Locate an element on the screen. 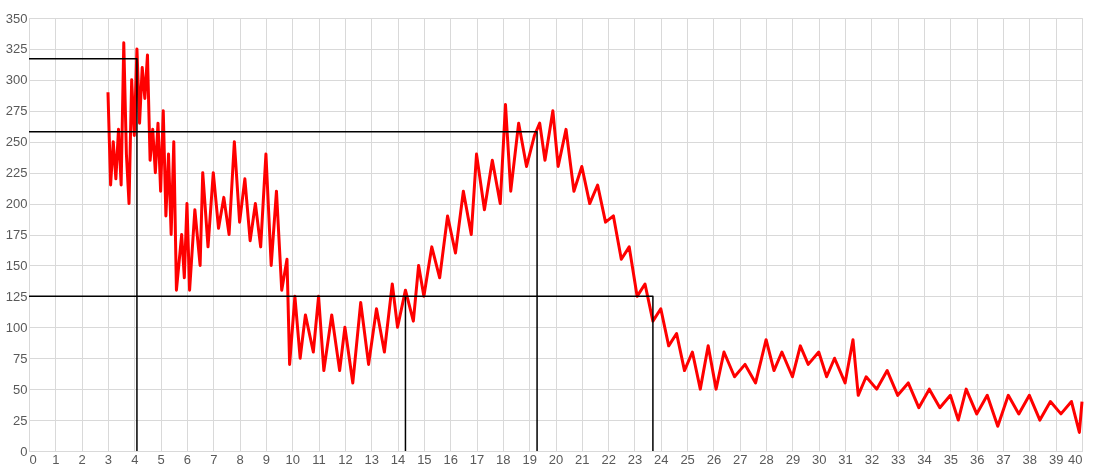 Image resolution: width=1099 pixels, height=471 pixels. y-tick-label: 200 is located at coordinates (16, 204).